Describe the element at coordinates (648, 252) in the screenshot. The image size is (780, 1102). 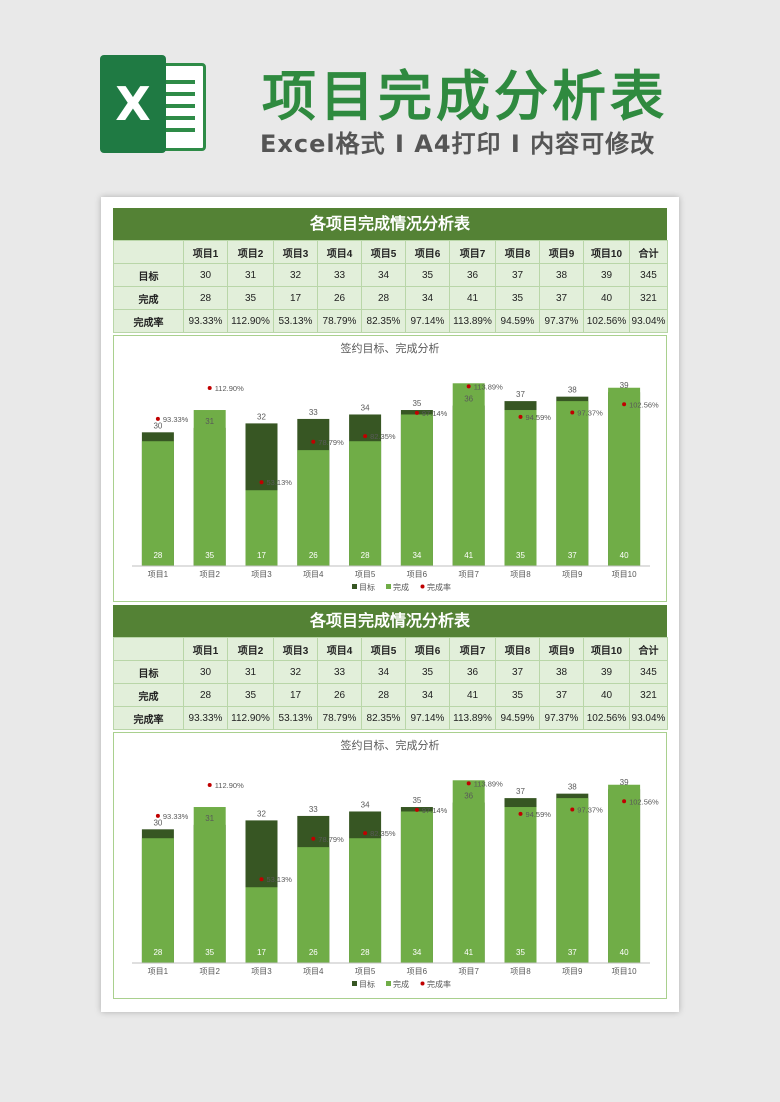
I see `column-header: 合计` at that location.